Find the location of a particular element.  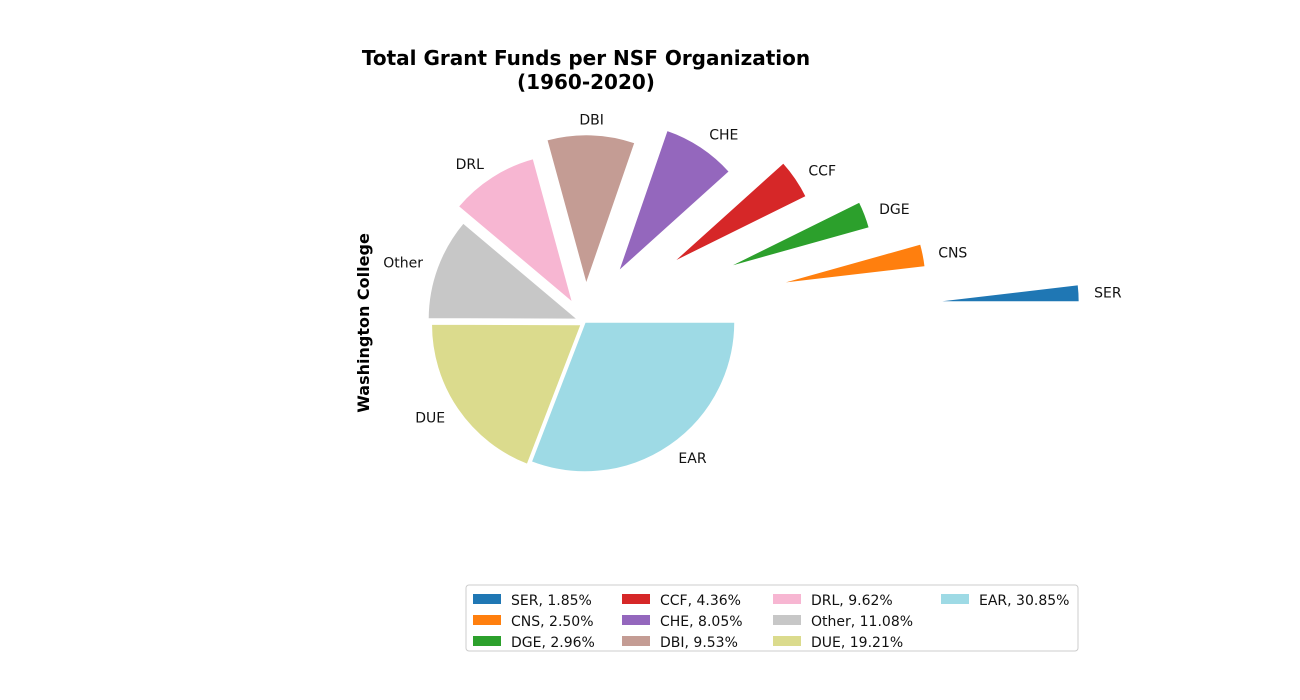

legend-entry-other: Other, 11.08% is located at coordinates (862, 622).